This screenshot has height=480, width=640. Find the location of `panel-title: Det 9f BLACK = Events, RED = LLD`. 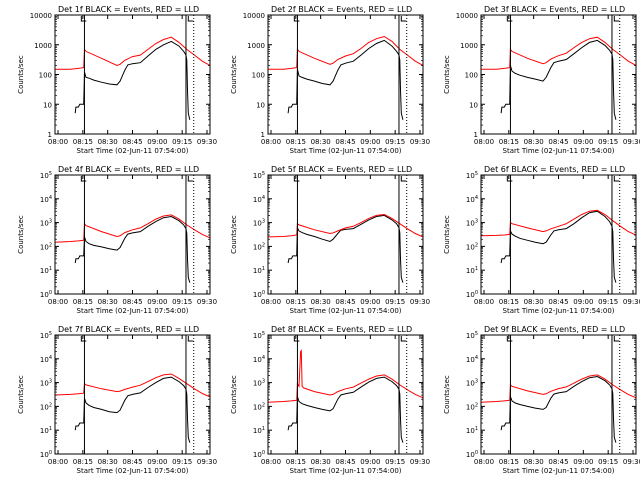

panel-title: Det 9f BLACK = Events, RED = LLD is located at coordinates (554, 329).